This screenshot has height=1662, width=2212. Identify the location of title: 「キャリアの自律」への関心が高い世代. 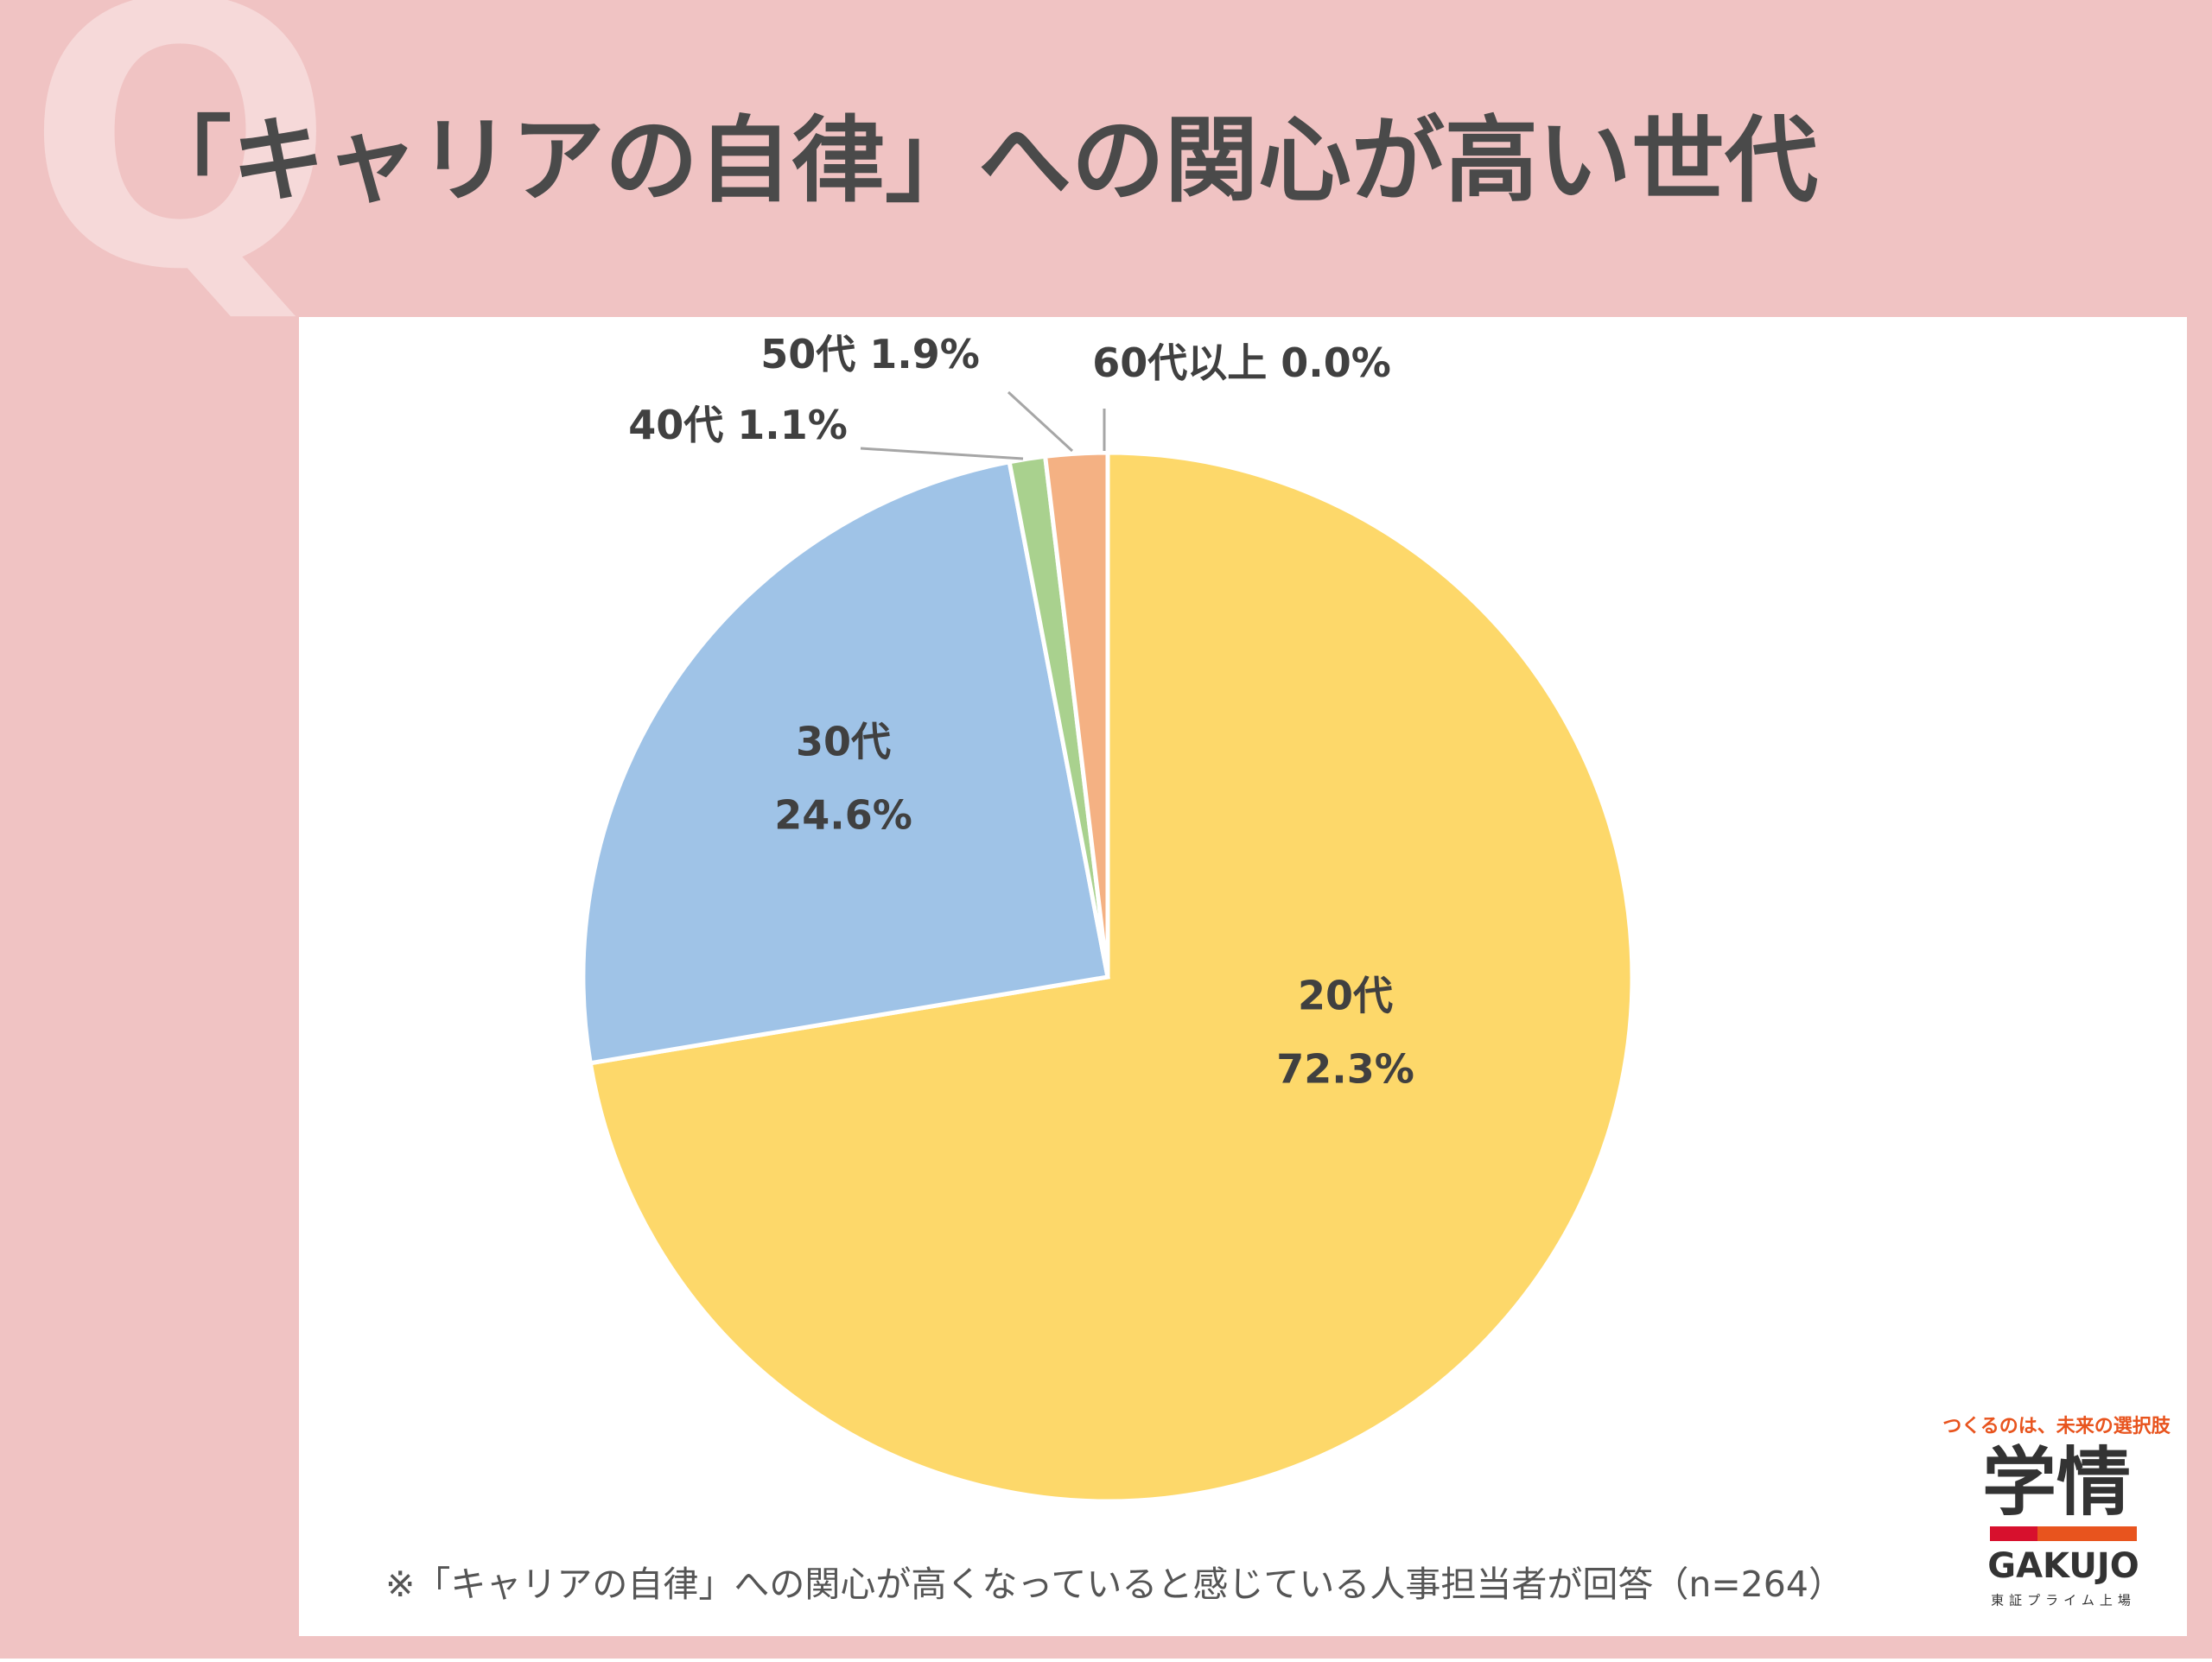
(978, 161).